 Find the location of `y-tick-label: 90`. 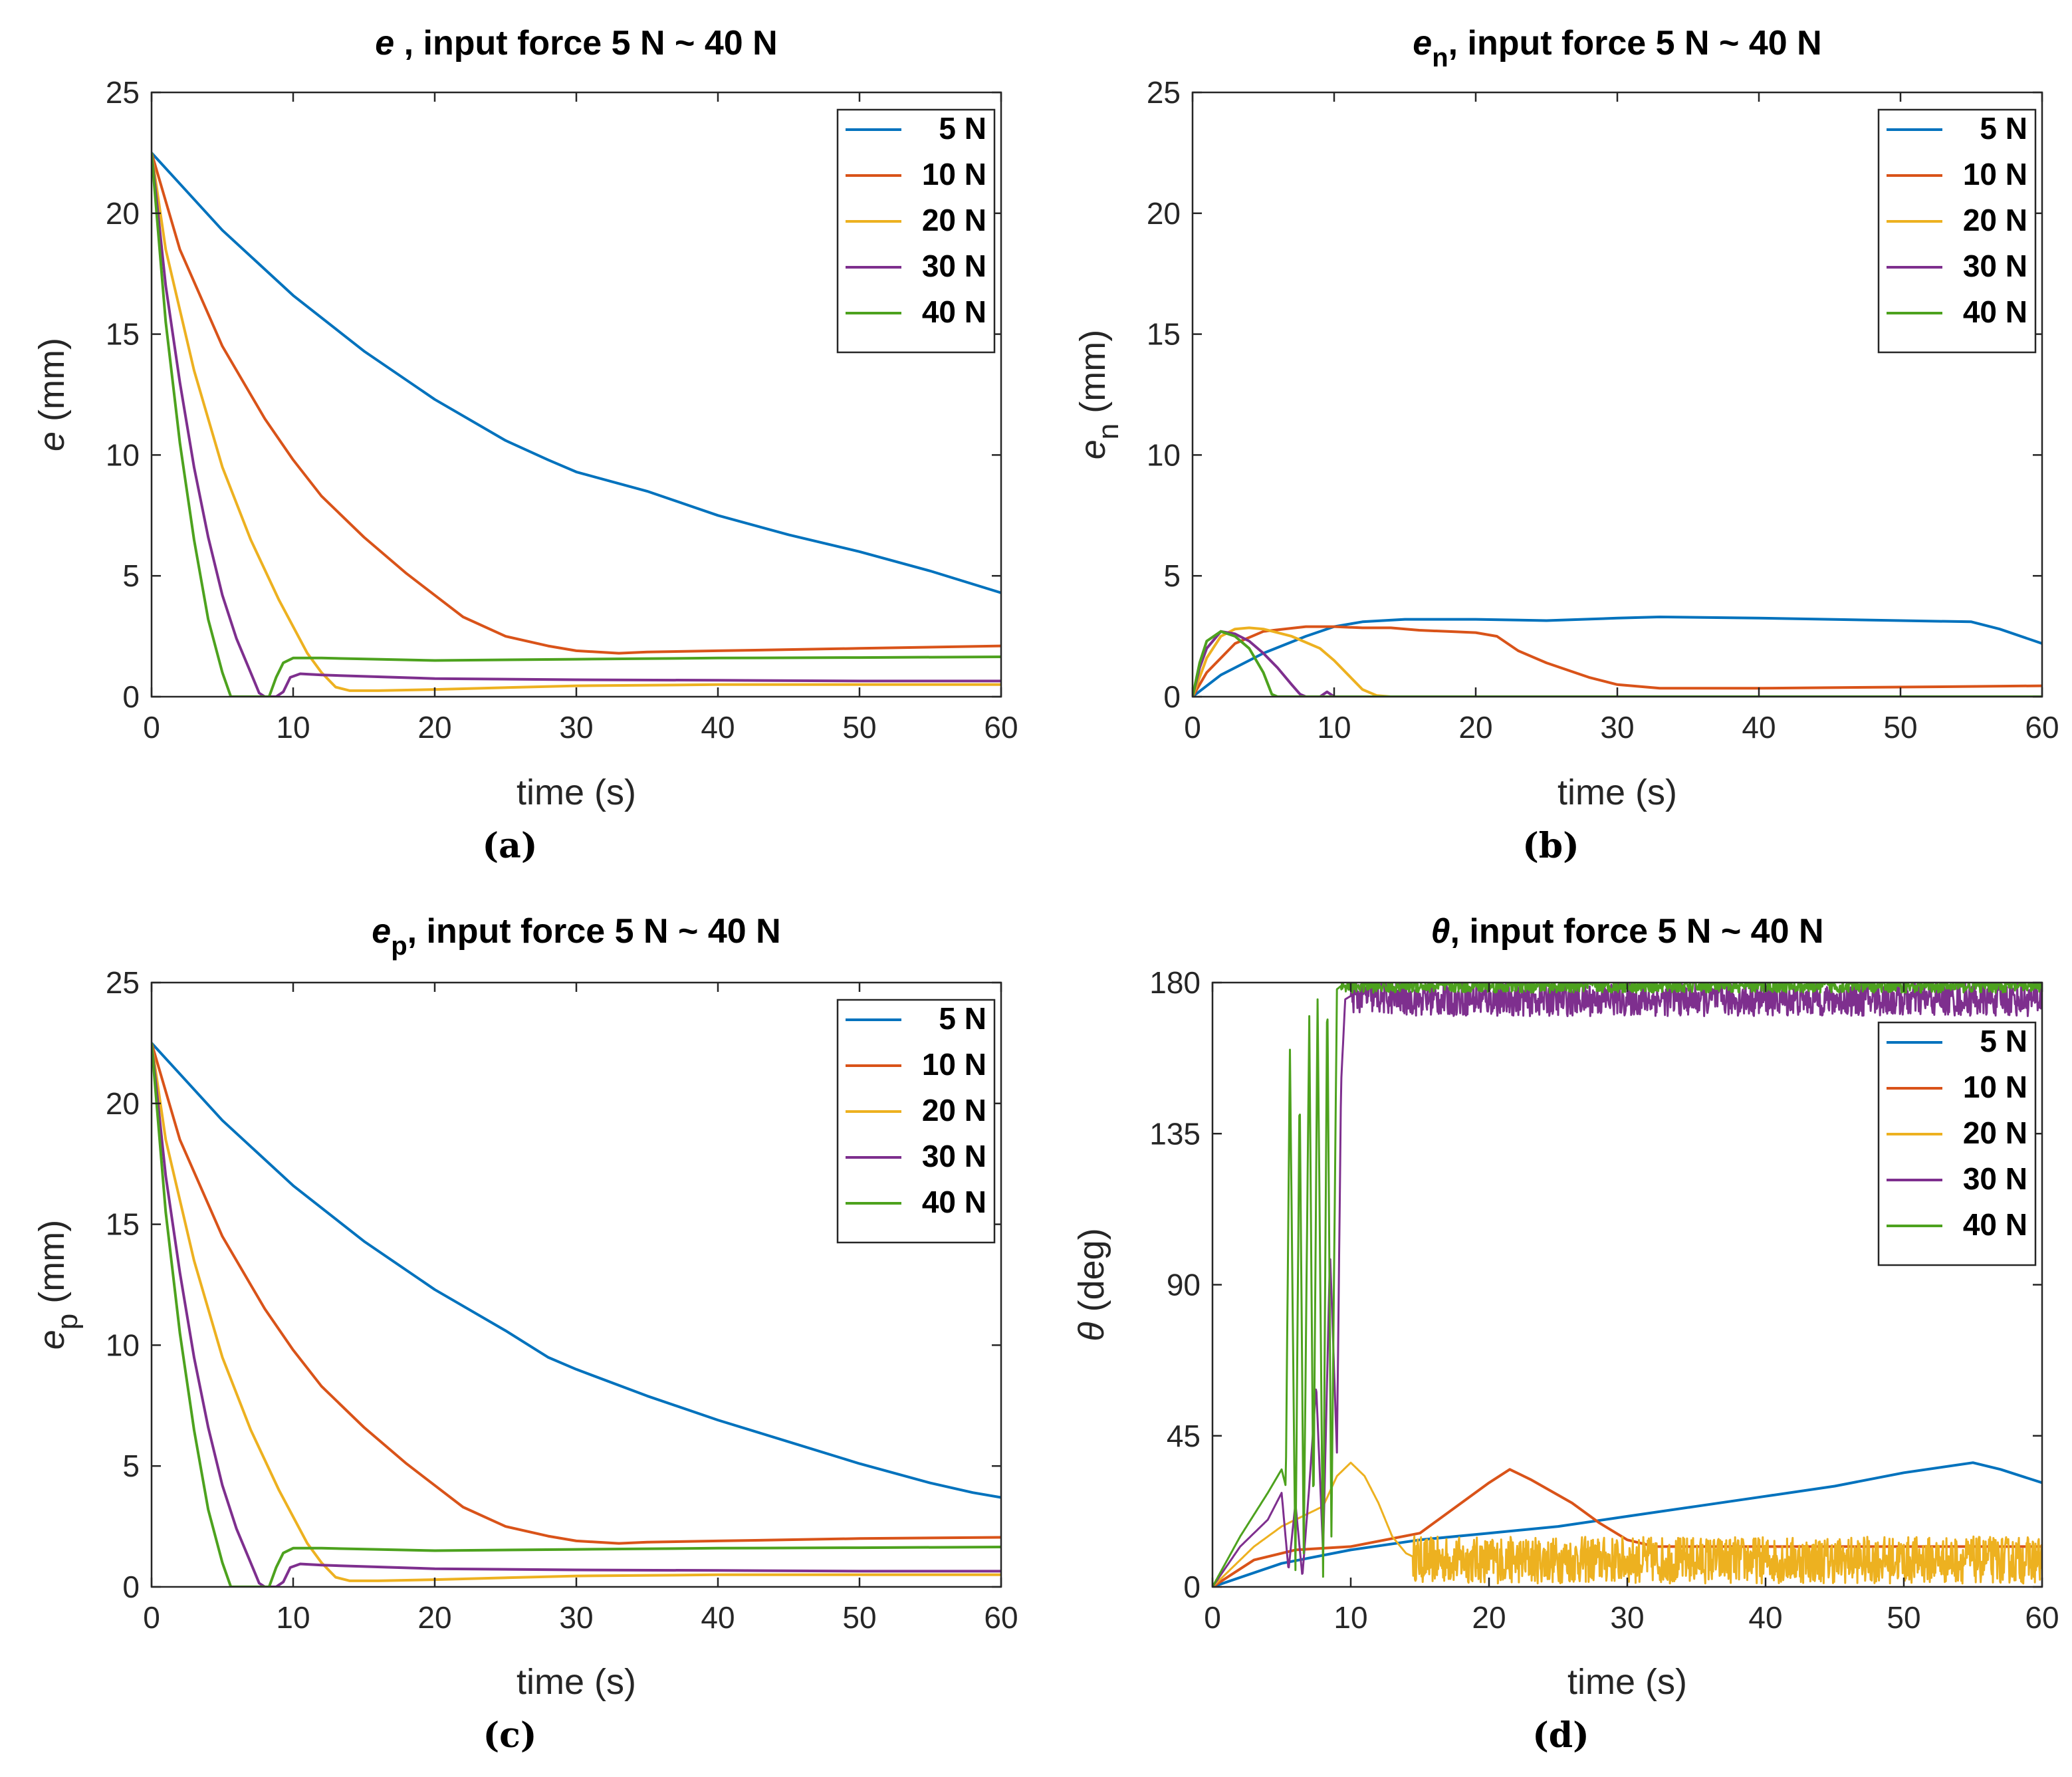

y-tick-label: 90 is located at coordinates (1184, 1285).